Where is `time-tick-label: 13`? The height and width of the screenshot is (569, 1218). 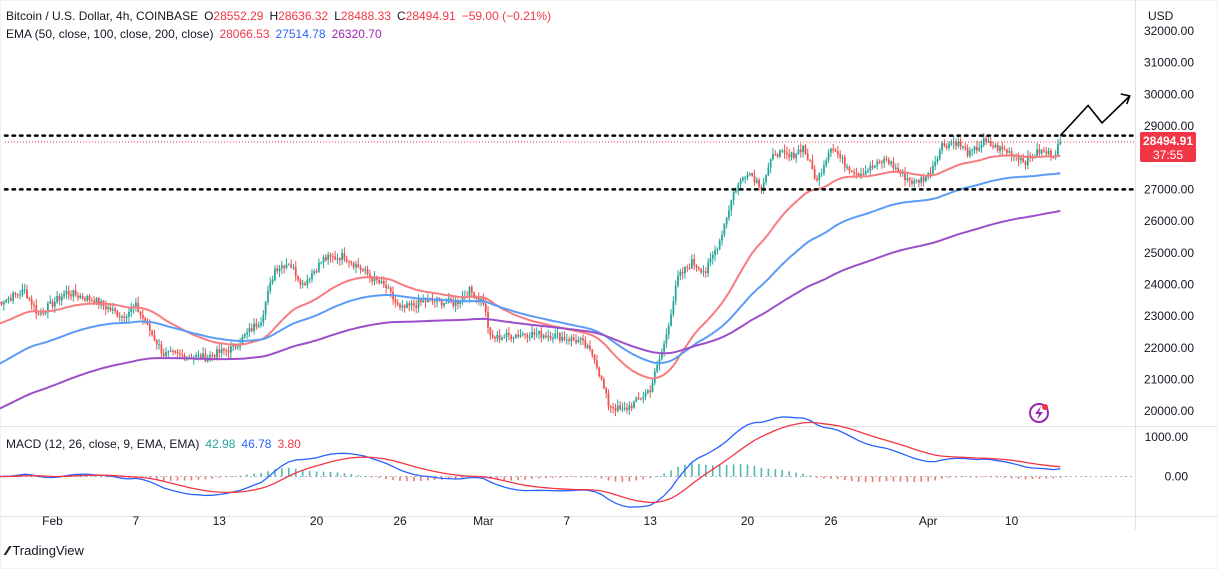
time-tick-label: 13 is located at coordinates (651, 521).